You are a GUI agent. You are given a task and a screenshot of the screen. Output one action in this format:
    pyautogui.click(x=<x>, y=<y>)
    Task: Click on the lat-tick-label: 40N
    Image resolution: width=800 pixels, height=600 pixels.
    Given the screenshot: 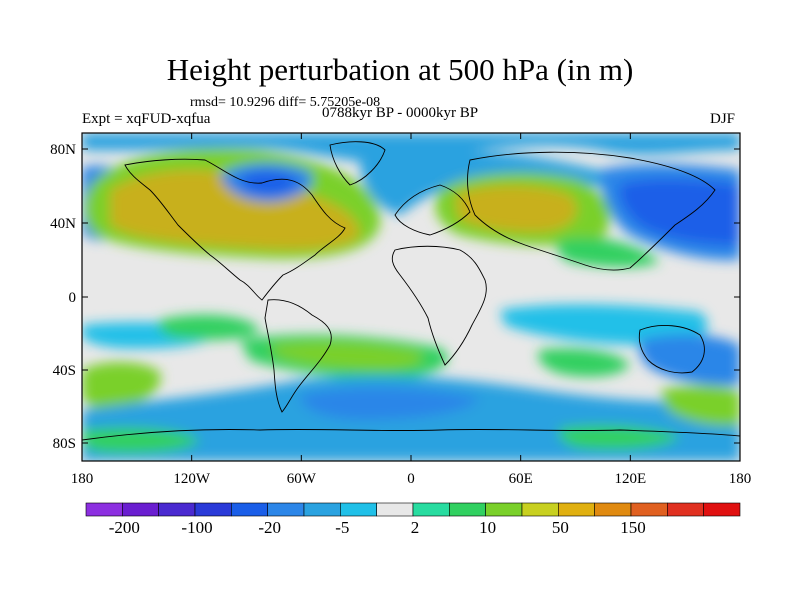 What is the action you would take?
    pyautogui.click(x=63, y=224)
    